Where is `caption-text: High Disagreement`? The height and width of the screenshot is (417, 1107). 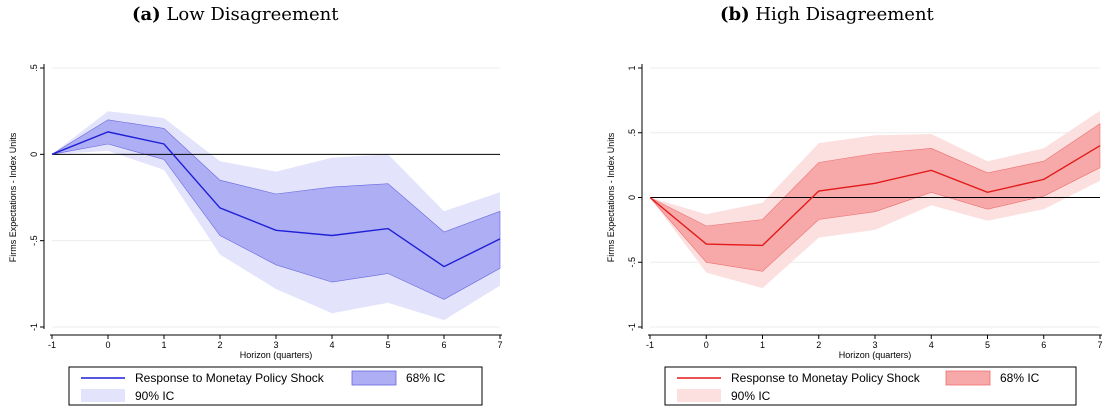
caption-text: High Disagreement is located at coordinates (844, 14).